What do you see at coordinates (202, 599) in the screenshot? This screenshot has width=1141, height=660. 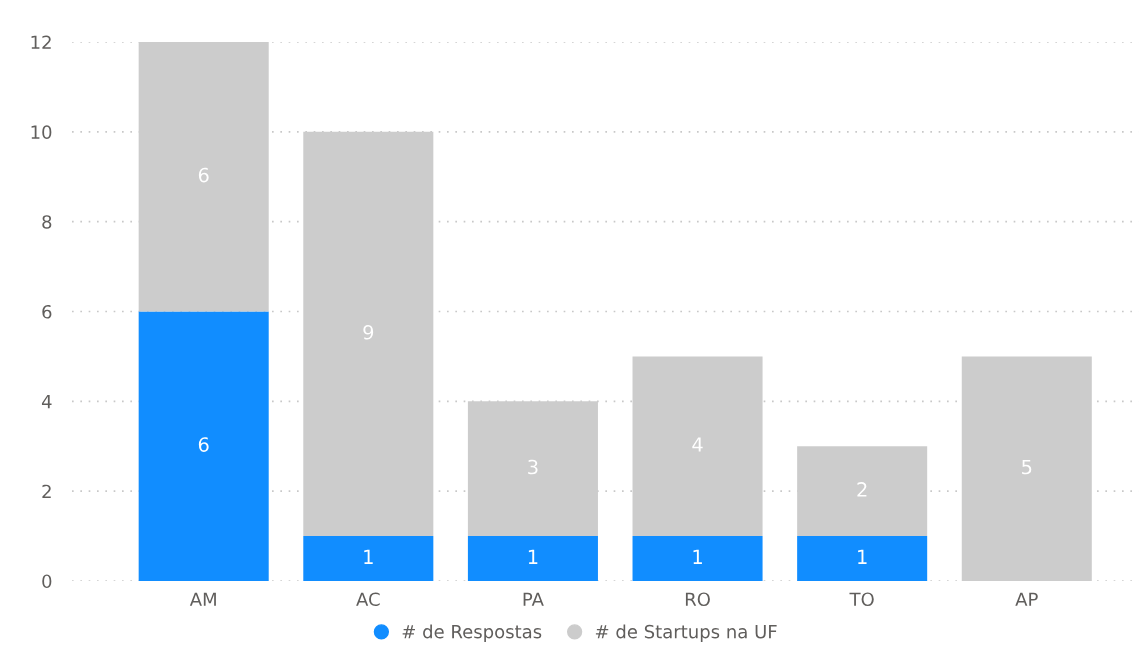 I see `x-tick-label: AM` at bounding box center [202, 599].